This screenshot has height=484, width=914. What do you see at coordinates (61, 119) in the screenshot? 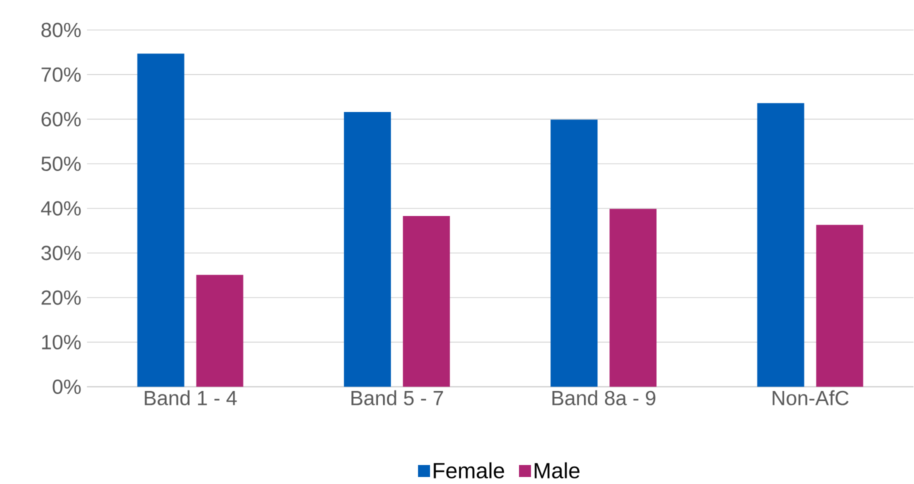
I see `y-tick-label: 60%` at bounding box center [61, 119].